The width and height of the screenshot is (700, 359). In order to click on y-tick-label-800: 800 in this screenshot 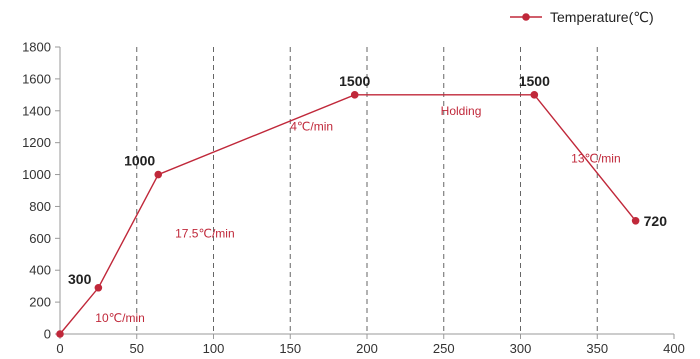, I will do `click(40, 206)`.